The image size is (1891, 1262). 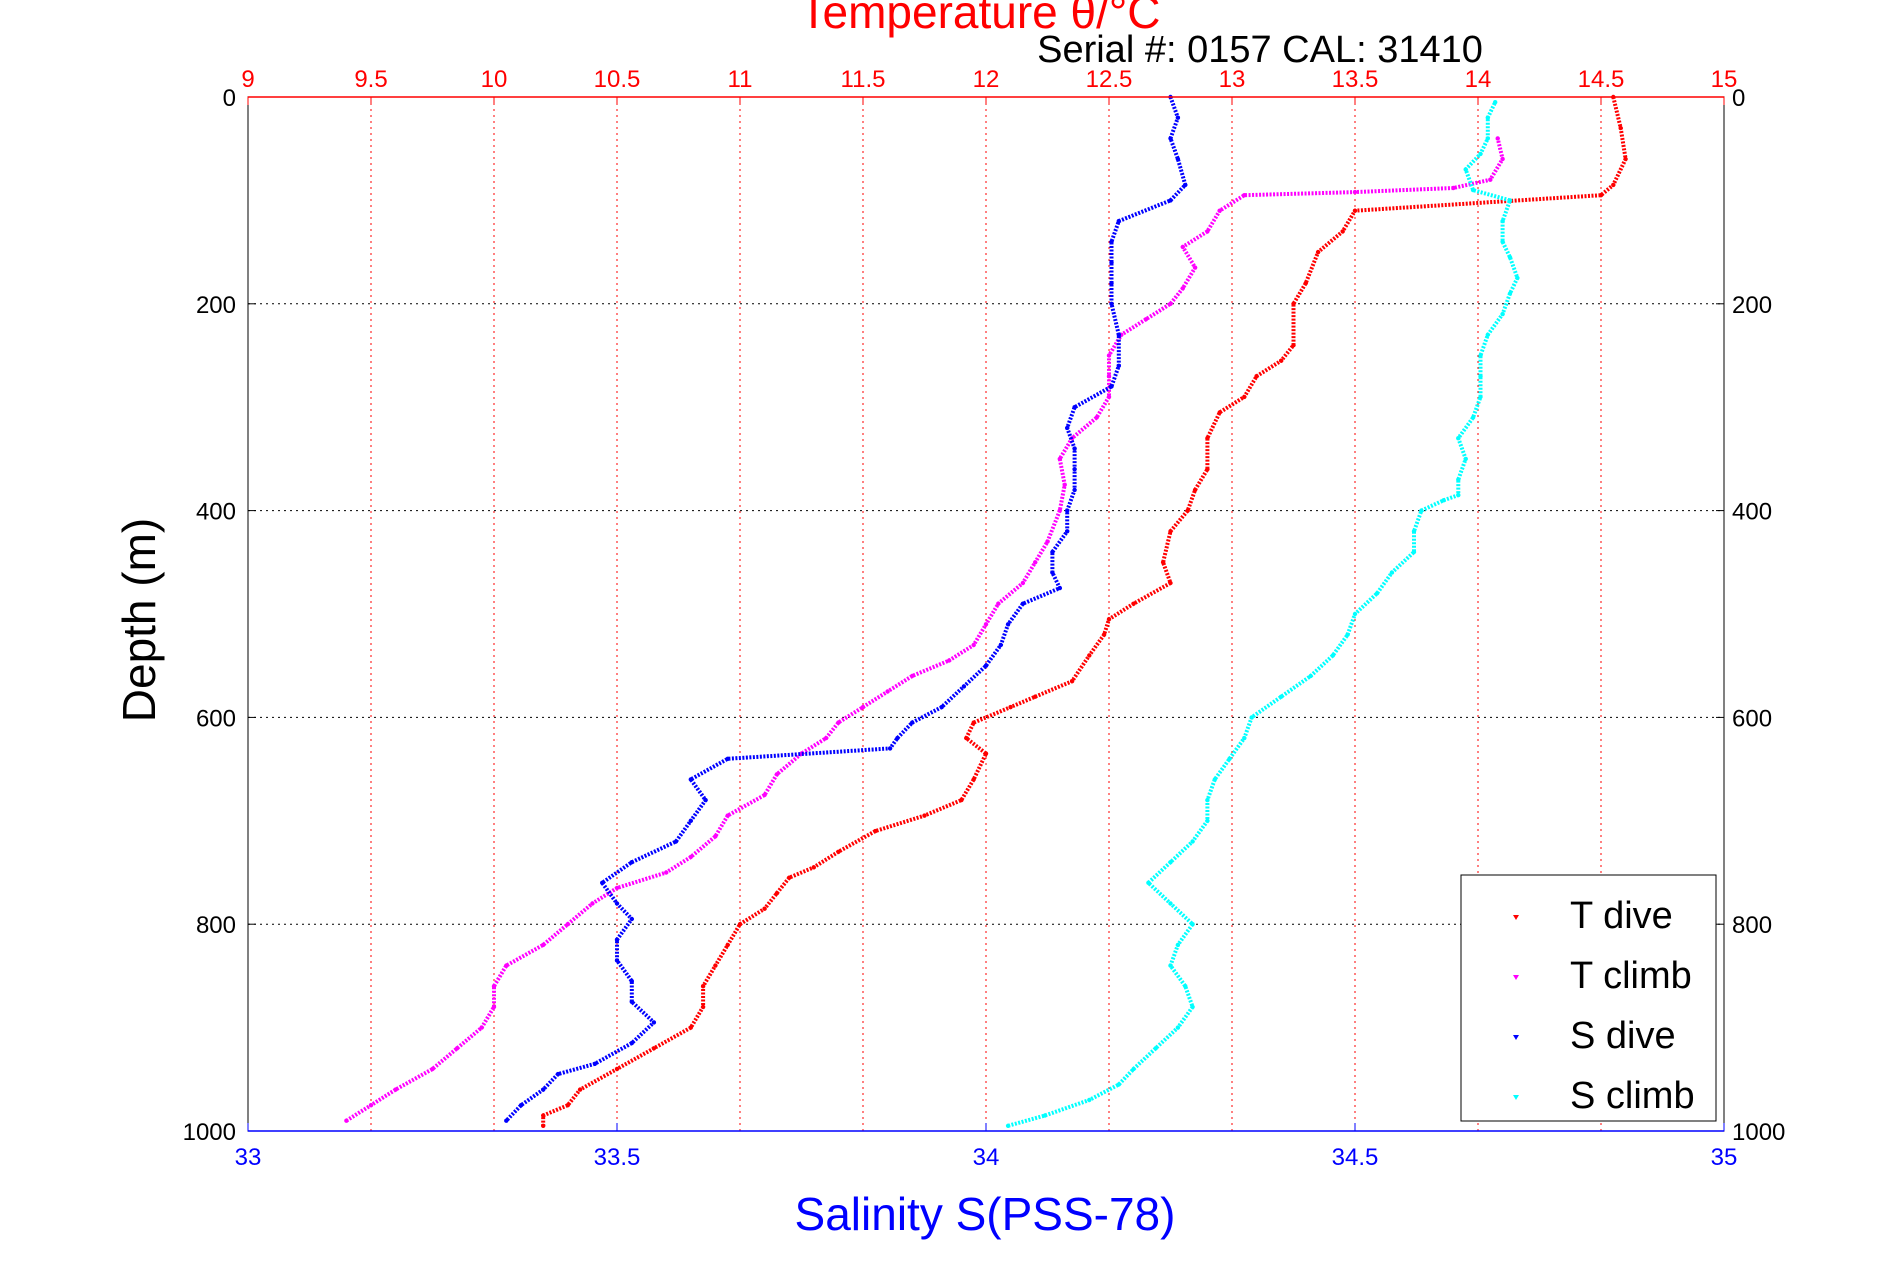 I want to click on temperature-tick-label: 12.5, so click(x=1109, y=79).